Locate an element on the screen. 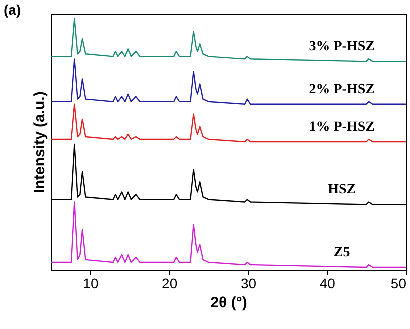  x-tick-label: 50 is located at coordinates (398, 284).